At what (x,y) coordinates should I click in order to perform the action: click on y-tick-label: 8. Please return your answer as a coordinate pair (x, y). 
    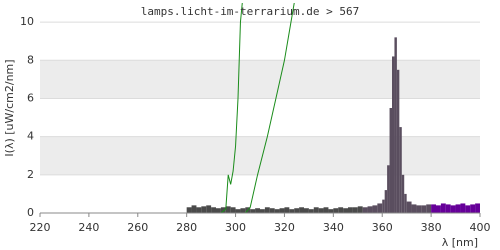
    Looking at the image, I should click on (30, 59).